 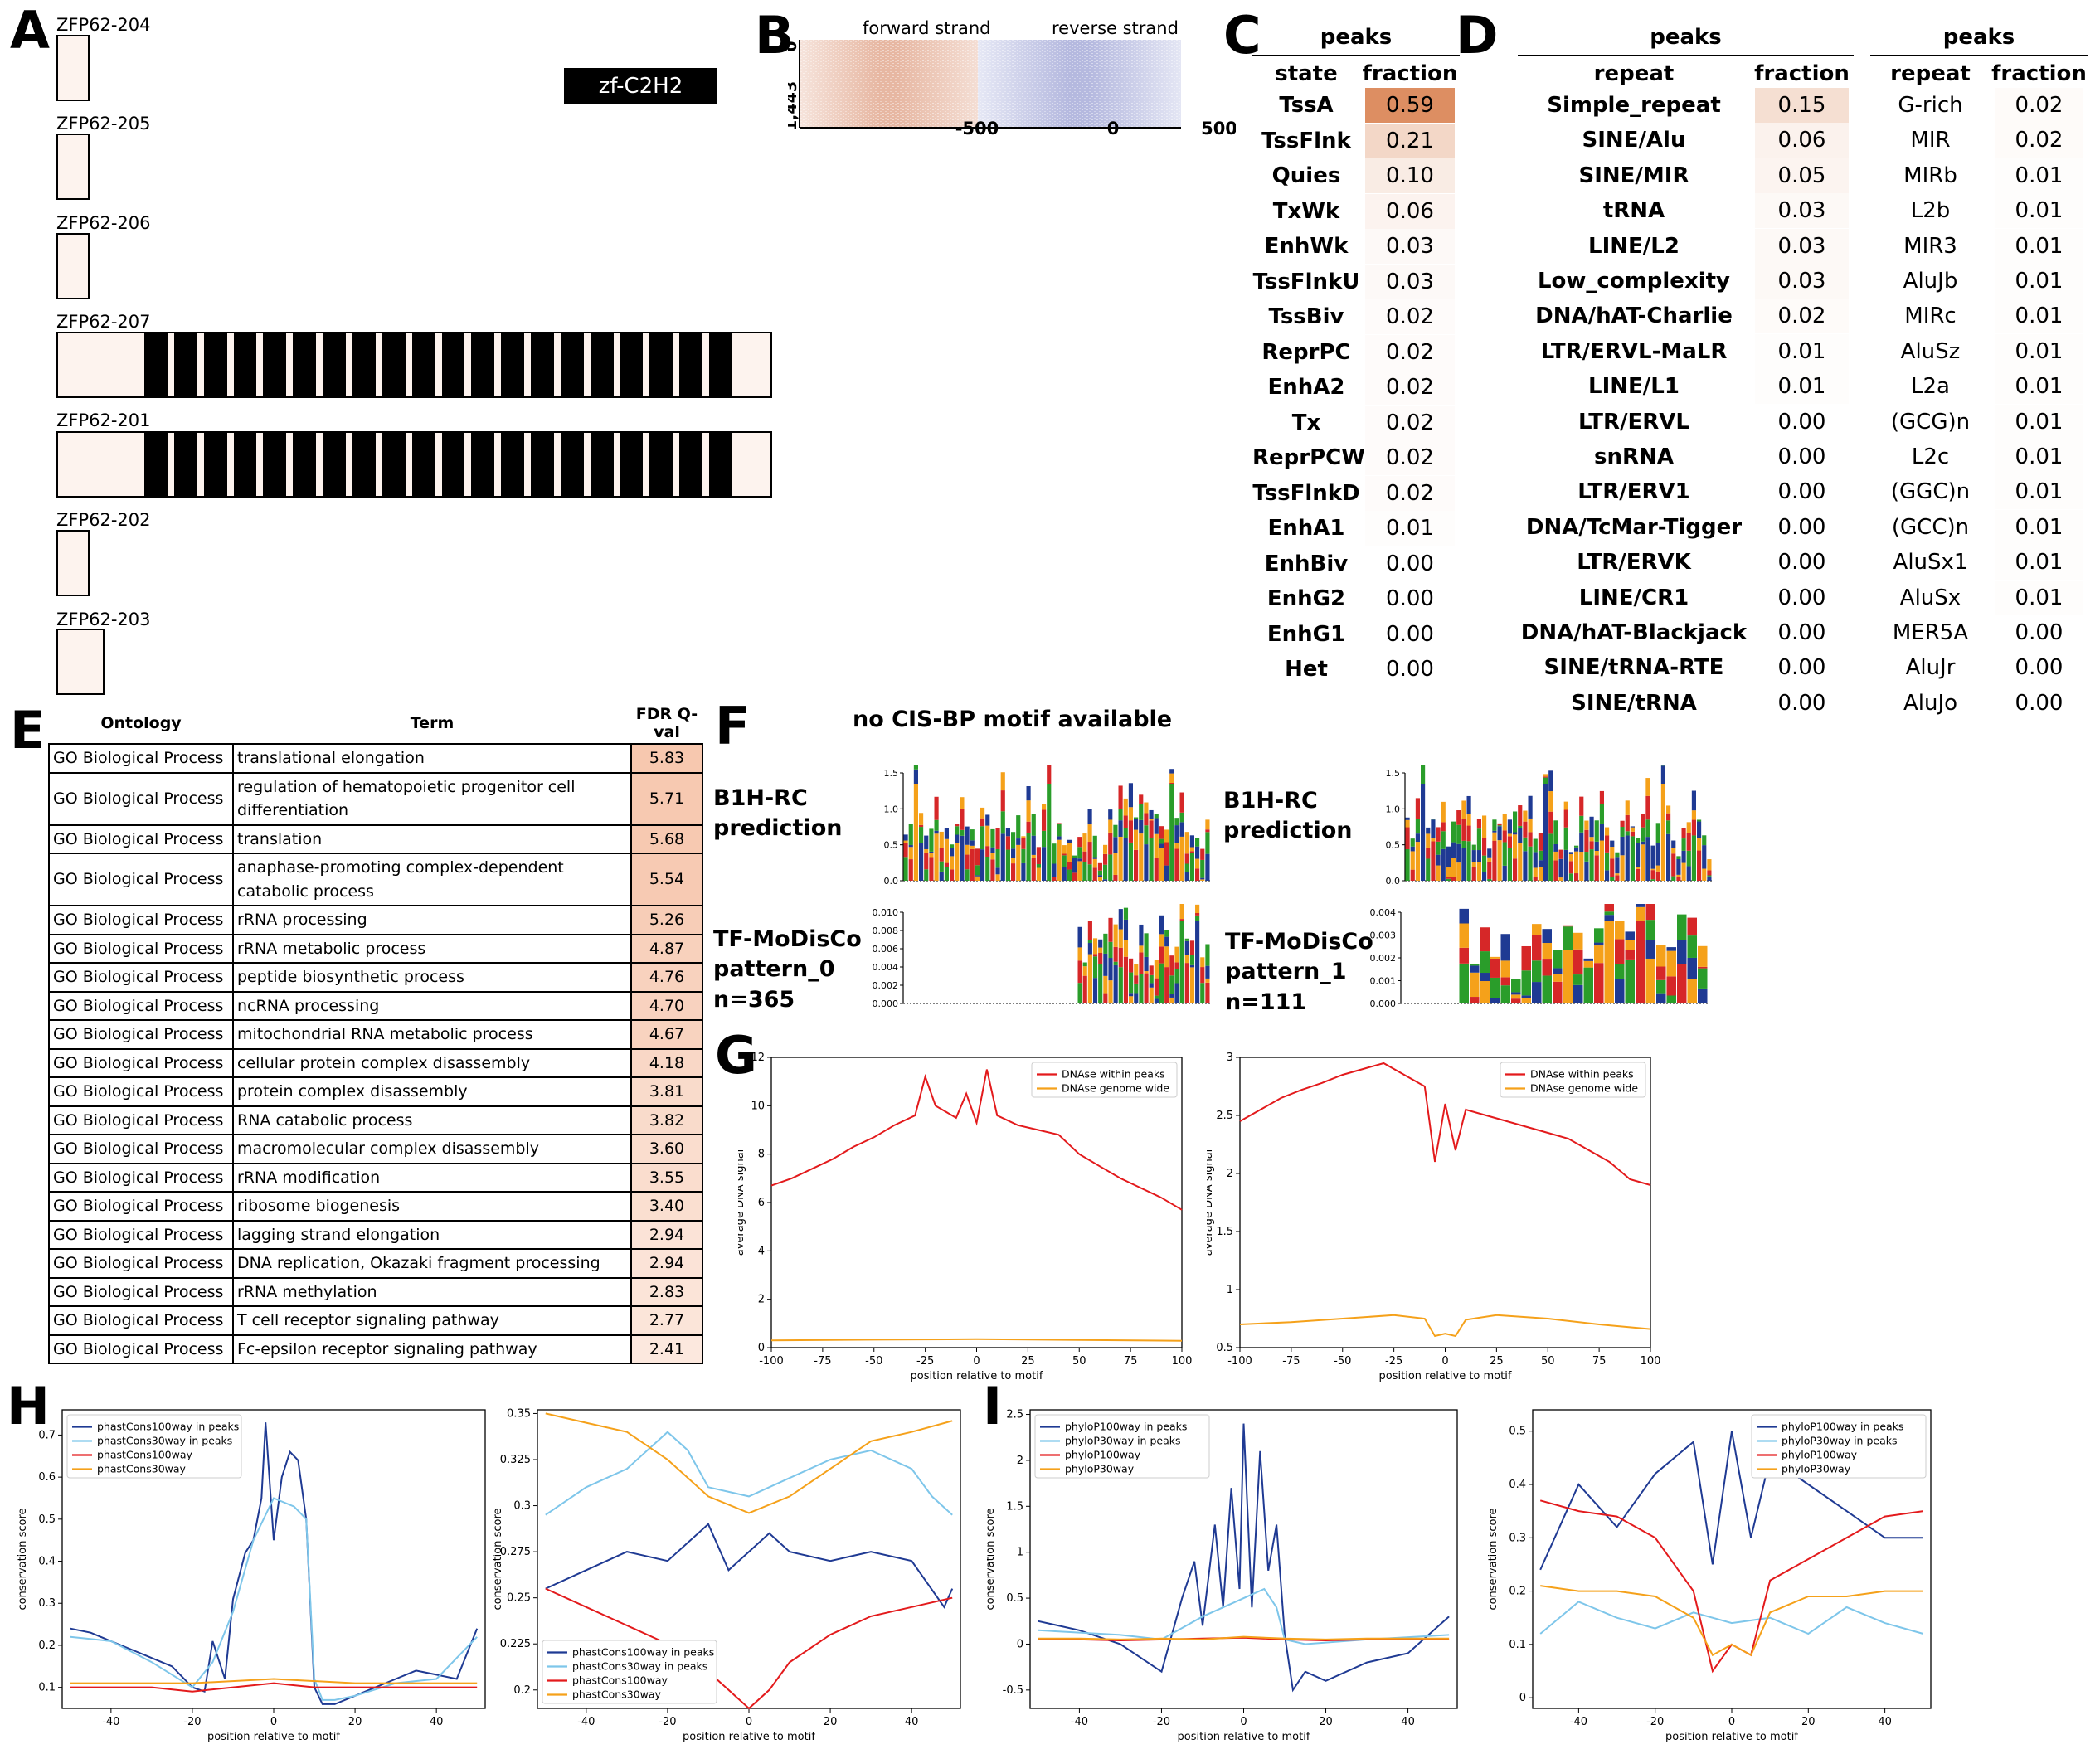 I want to click on x-tick-label: 100, so click(x=1183, y=1361).